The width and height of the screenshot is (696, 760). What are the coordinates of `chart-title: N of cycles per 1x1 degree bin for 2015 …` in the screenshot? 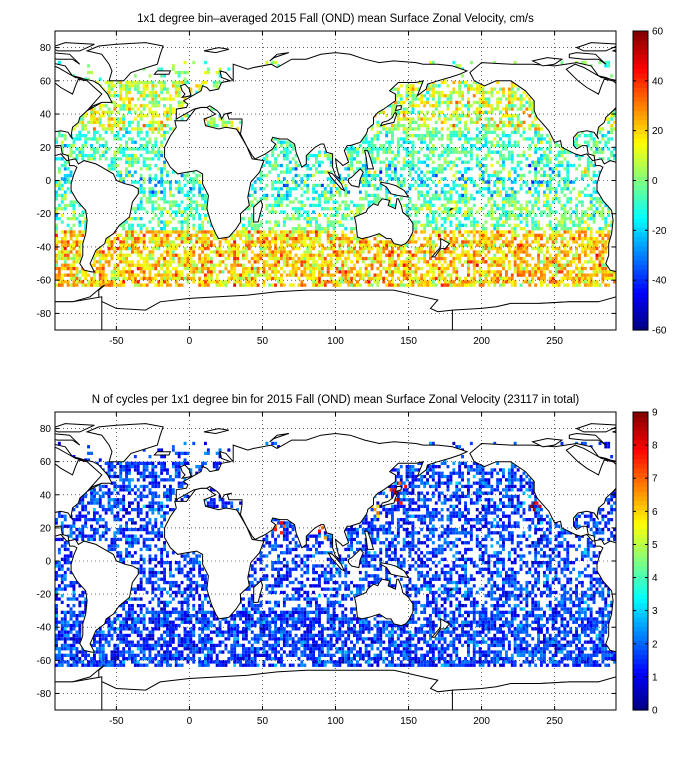 It's located at (336, 400).